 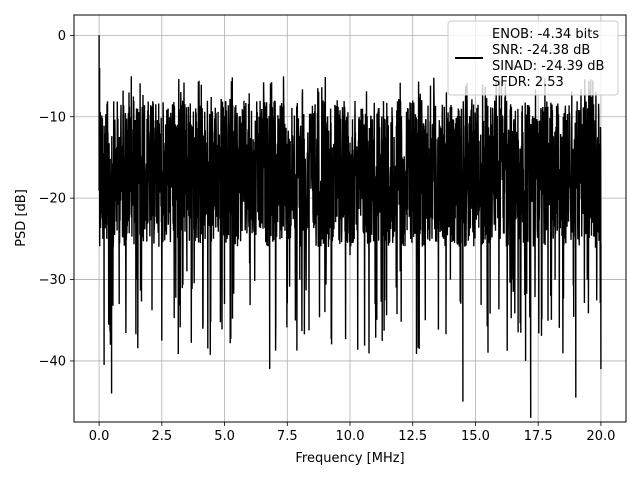 I want to click on x-tick-label: 15.0, so click(x=475, y=436).